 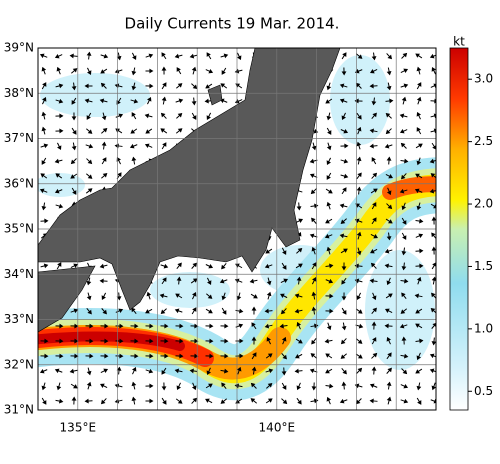 What do you see at coordinates (483, 266) in the screenshot?
I see `colorbar-tick-label: 1.5` at bounding box center [483, 266].